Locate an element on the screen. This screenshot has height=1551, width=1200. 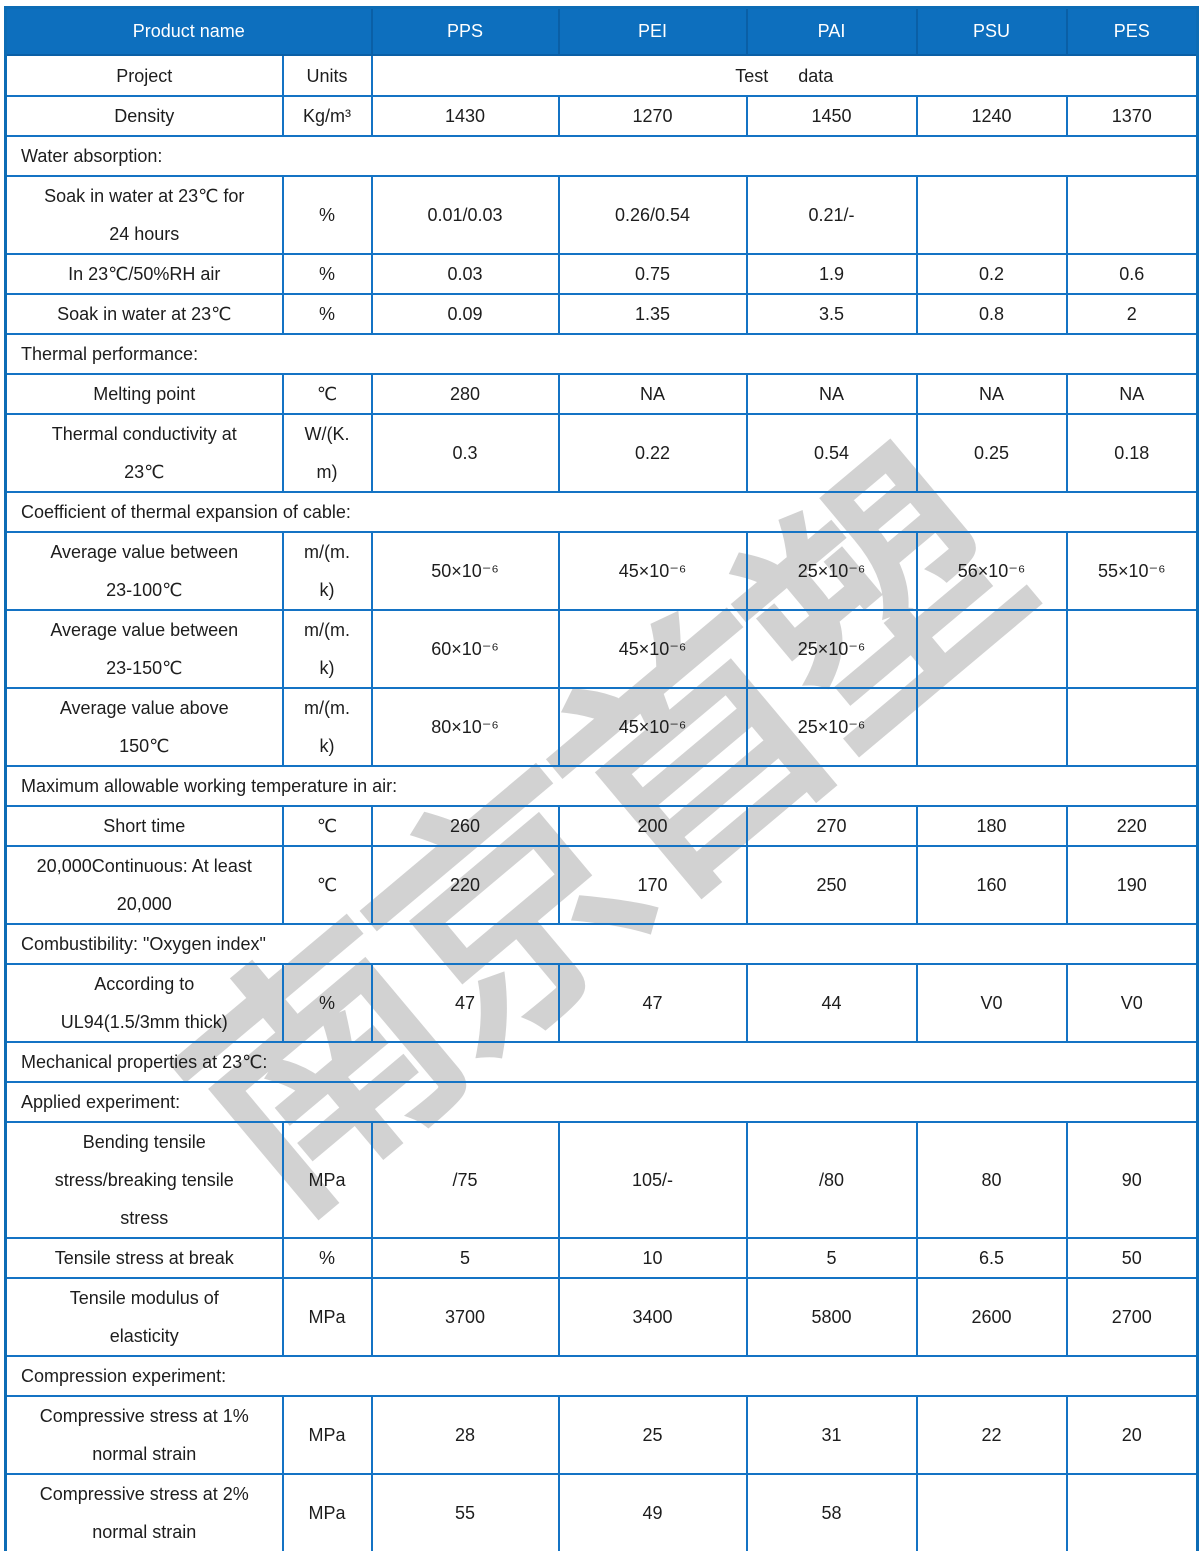
value-cell-pei: 3400 is located at coordinates (652, 1317).